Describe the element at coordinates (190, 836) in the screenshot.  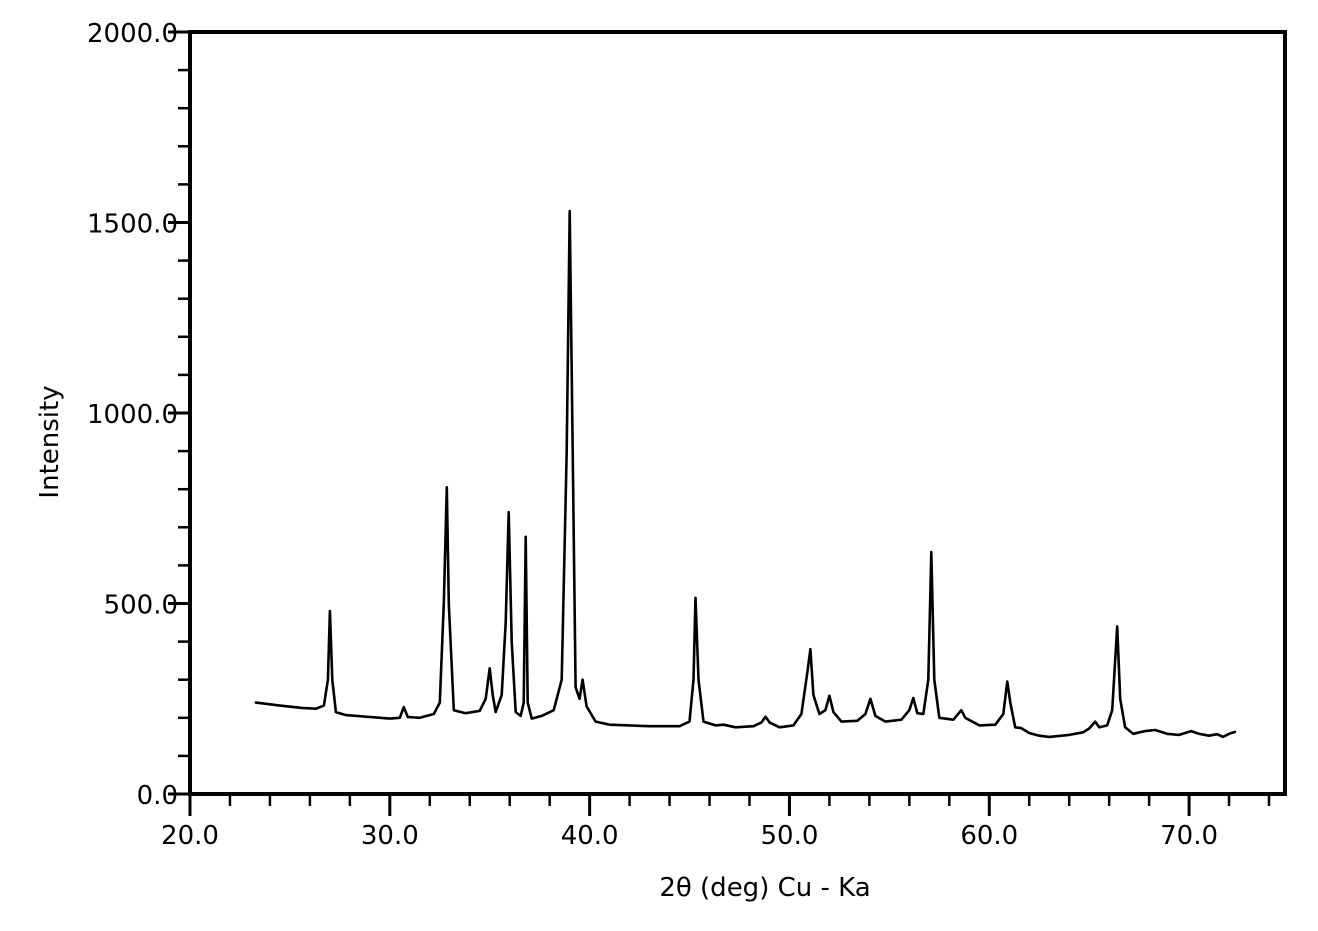
I see `x-tick-label: 20.0` at that location.